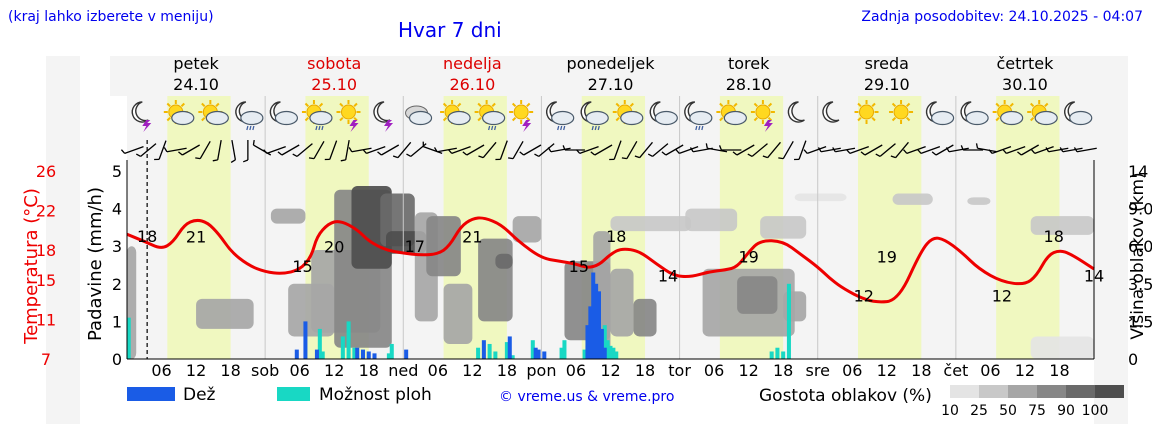 This screenshot has width=1152, height=443. I want to click on moon-crescent, so click(831, 112).